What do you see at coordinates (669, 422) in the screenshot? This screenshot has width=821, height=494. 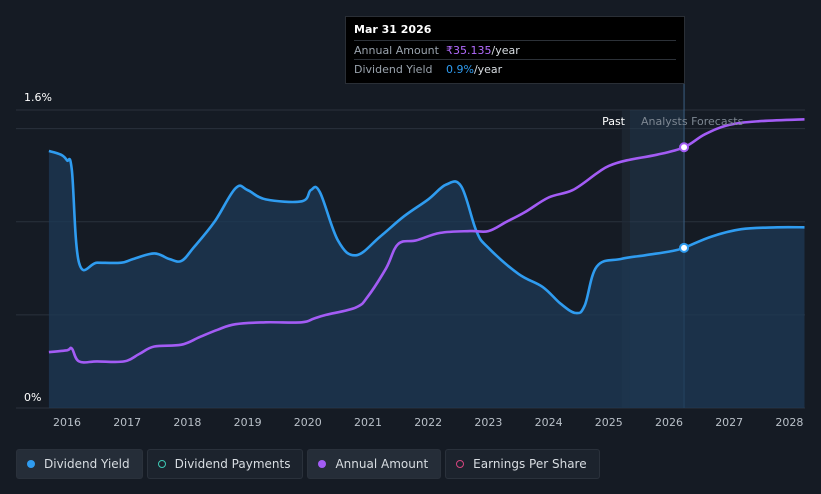 I see `x-tick-label: 2026` at bounding box center [669, 422].